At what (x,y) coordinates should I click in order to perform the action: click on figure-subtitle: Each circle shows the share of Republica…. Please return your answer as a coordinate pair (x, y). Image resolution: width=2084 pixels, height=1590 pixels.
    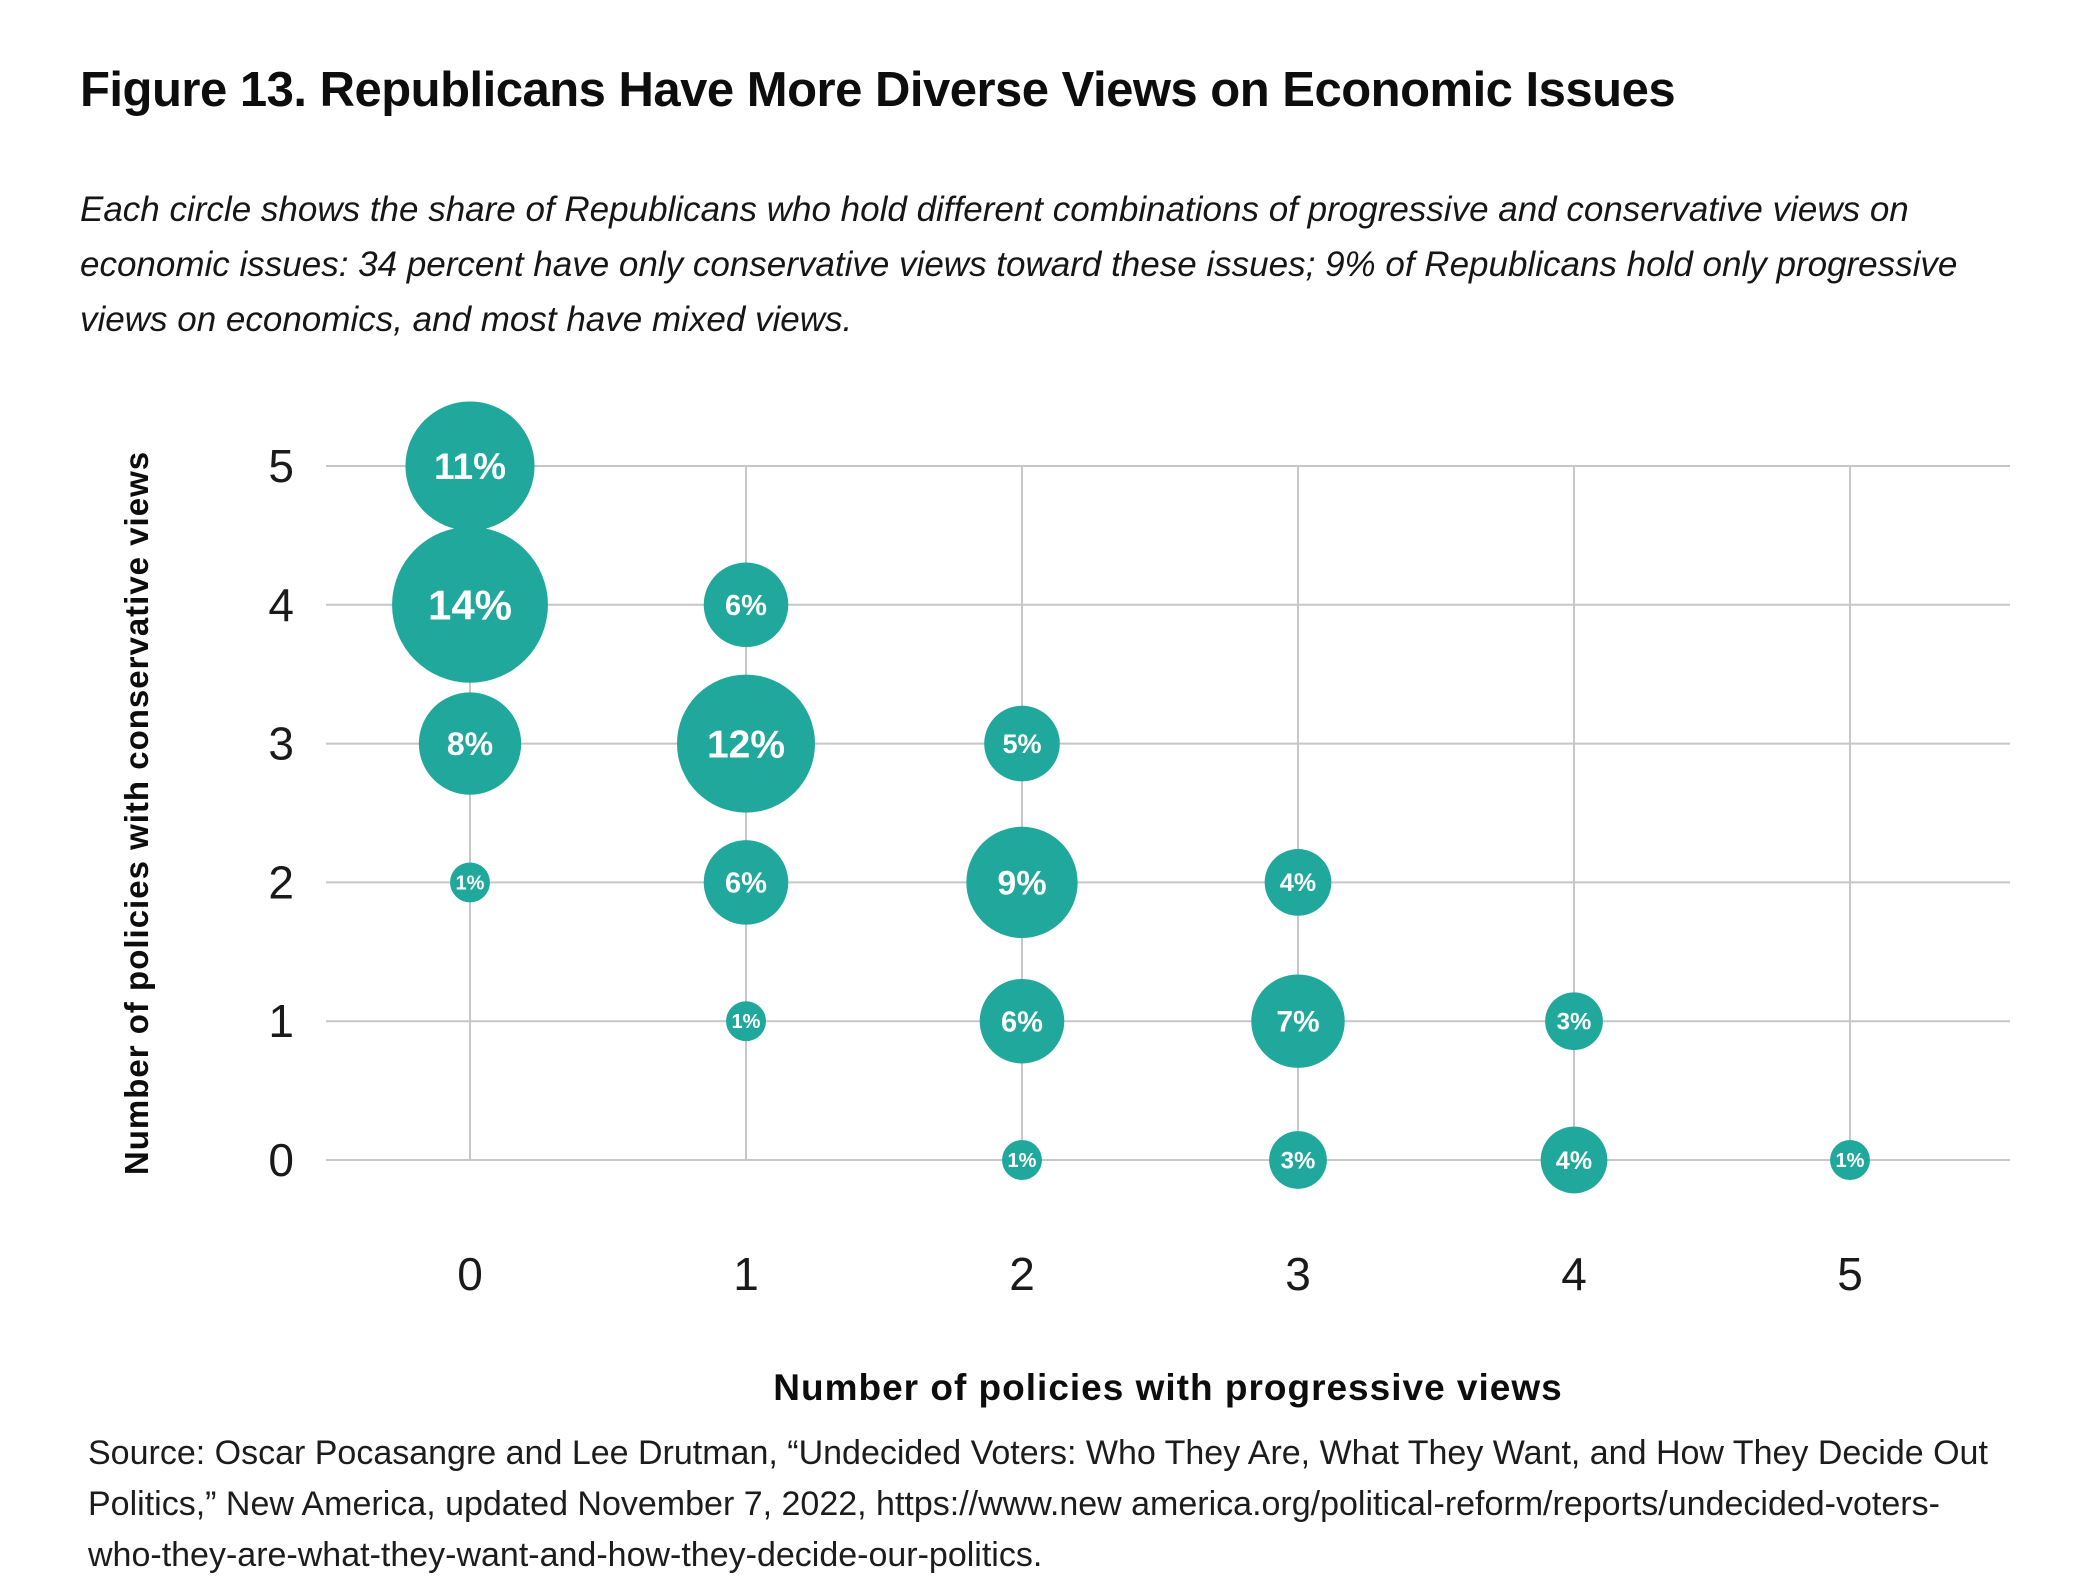
    Looking at the image, I should click on (1019, 264).